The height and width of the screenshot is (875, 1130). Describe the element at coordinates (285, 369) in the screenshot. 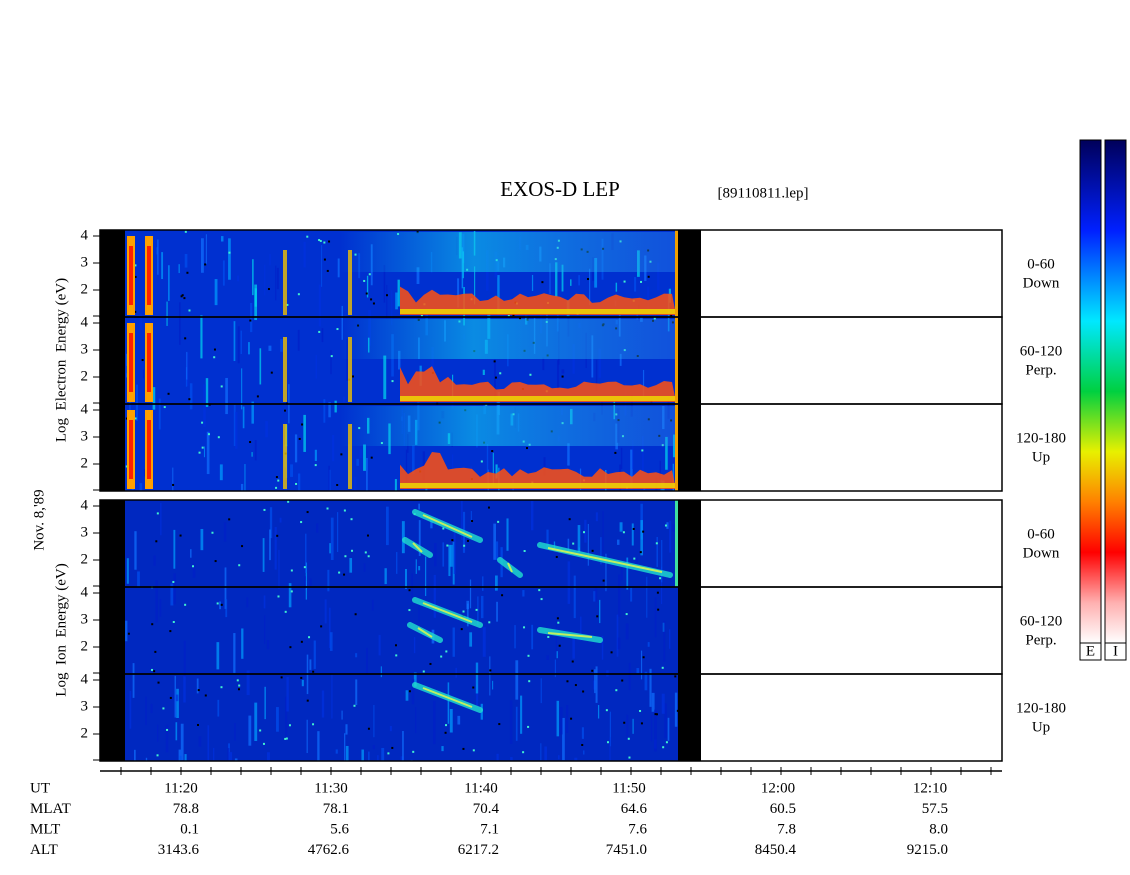

I see `spike` at that location.